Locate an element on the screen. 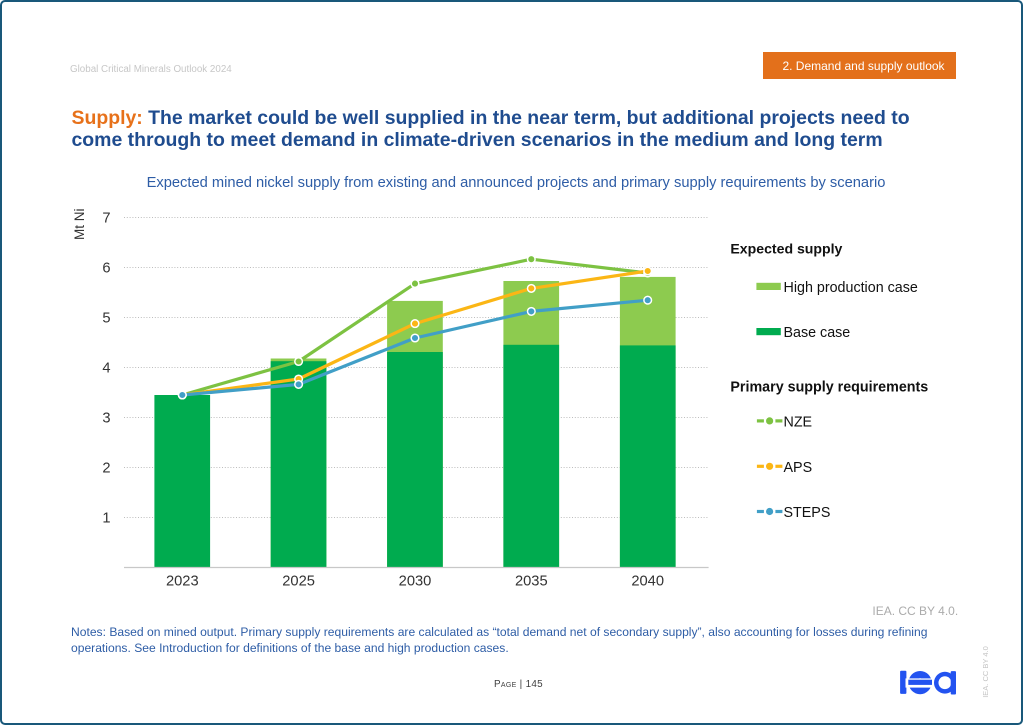  svg-text: 3 is located at coordinates (106, 419).